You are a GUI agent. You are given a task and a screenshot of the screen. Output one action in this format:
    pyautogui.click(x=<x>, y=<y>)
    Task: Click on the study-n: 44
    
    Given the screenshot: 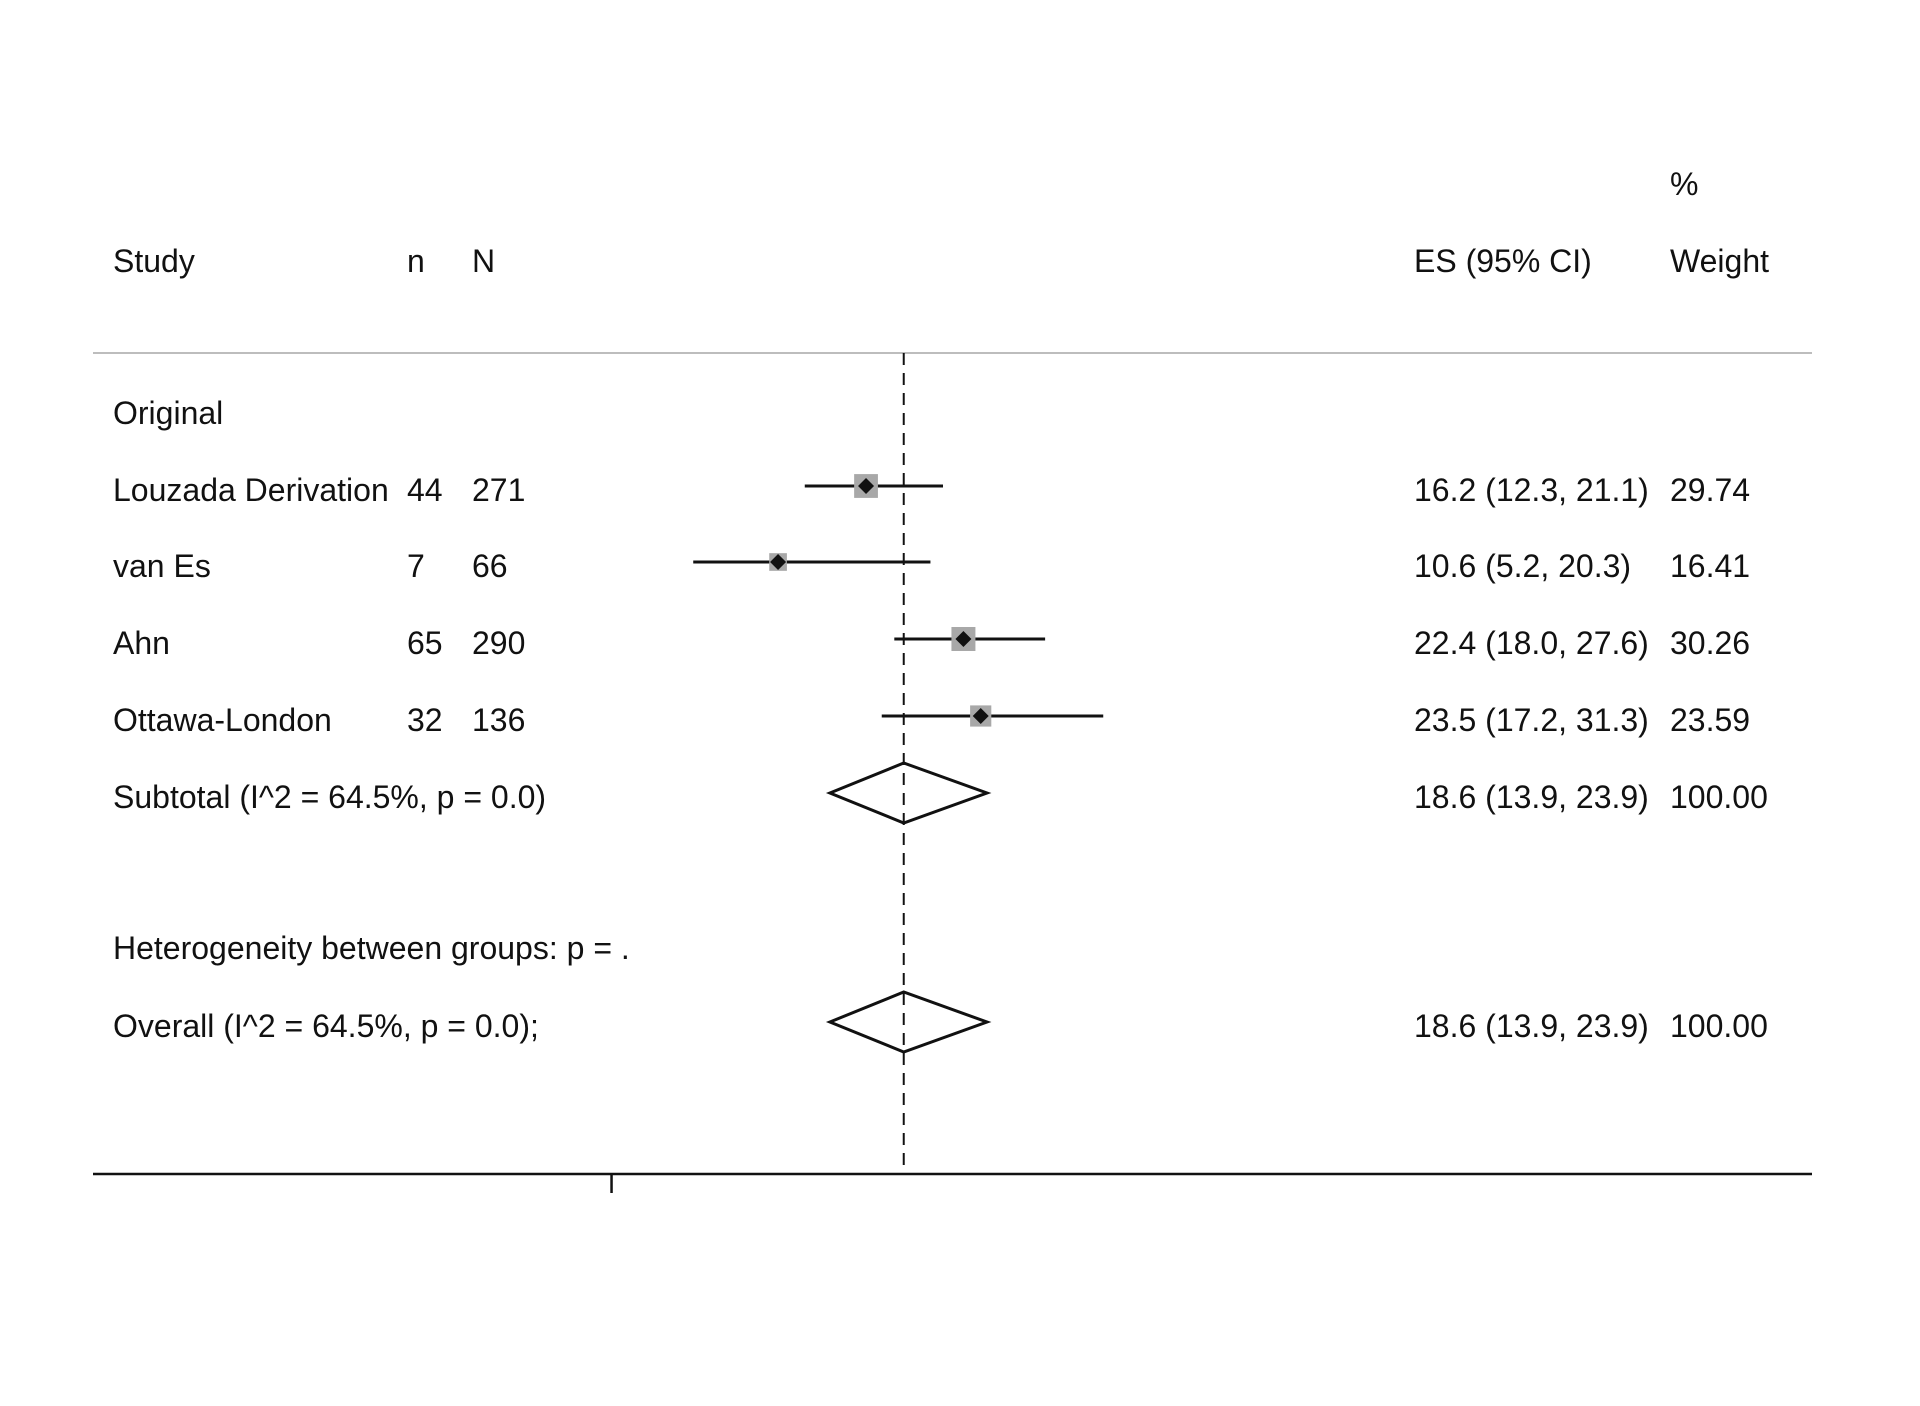 What is the action you would take?
    pyautogui.click(x=425, y=490)
    